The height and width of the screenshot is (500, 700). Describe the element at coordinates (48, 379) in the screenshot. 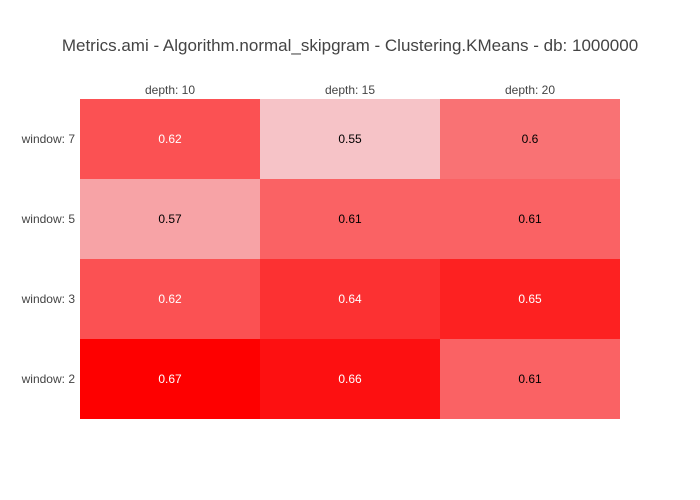

I see `y-axis-tick-label: window: 2` at that location.